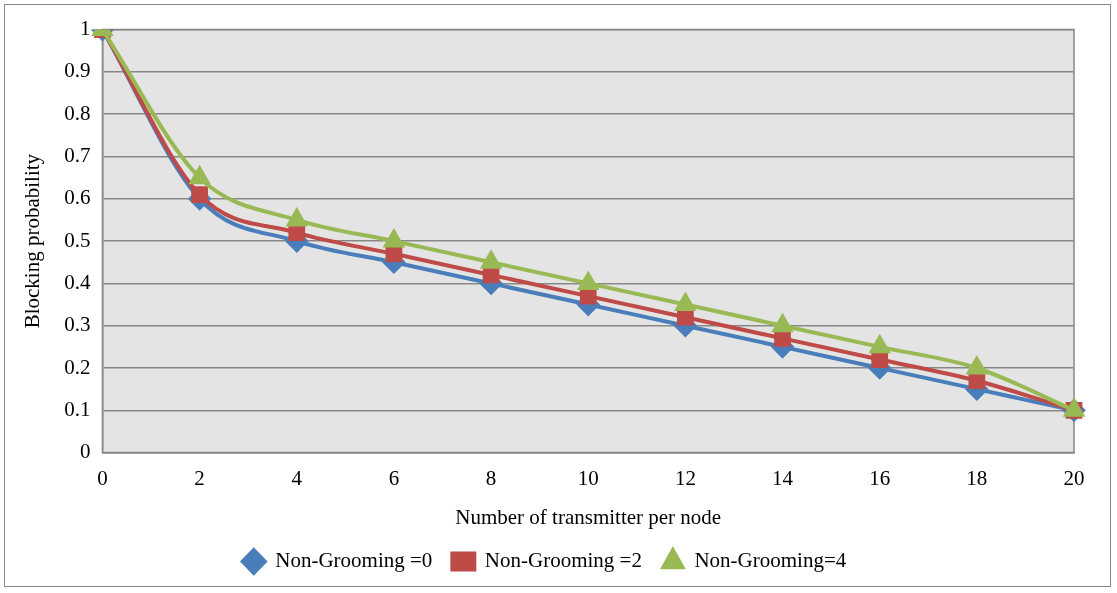 Image resolution: width=1117 pixels, height=593 pixels. Describe the element at coordinates (783, 477) in the screenshot. I see `x-tick-label: 14` at that location.